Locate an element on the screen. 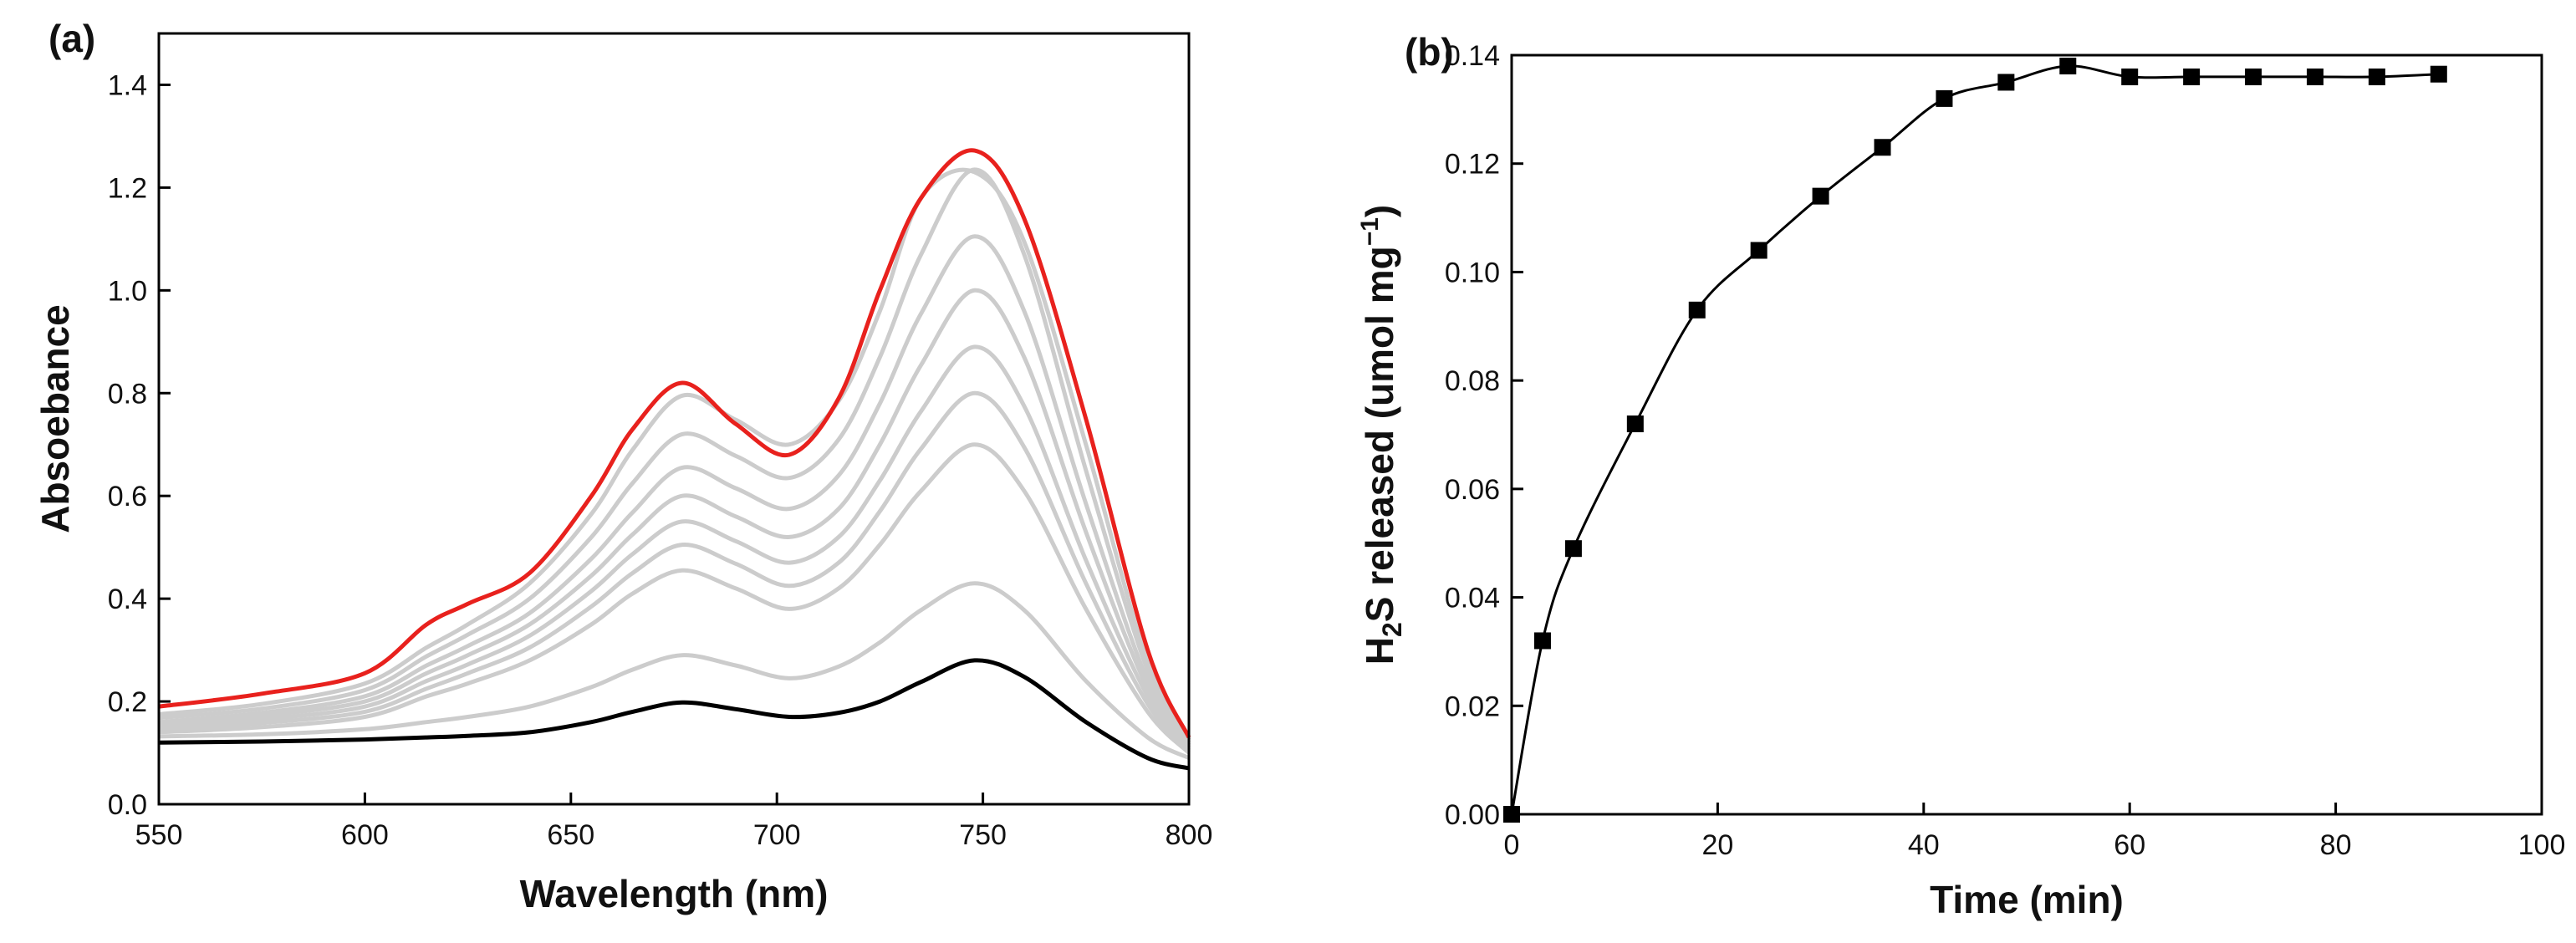 The height and width of the screenshot is (943, 2576). x-tick-label: 100 is located at coordinates (2542, 845).